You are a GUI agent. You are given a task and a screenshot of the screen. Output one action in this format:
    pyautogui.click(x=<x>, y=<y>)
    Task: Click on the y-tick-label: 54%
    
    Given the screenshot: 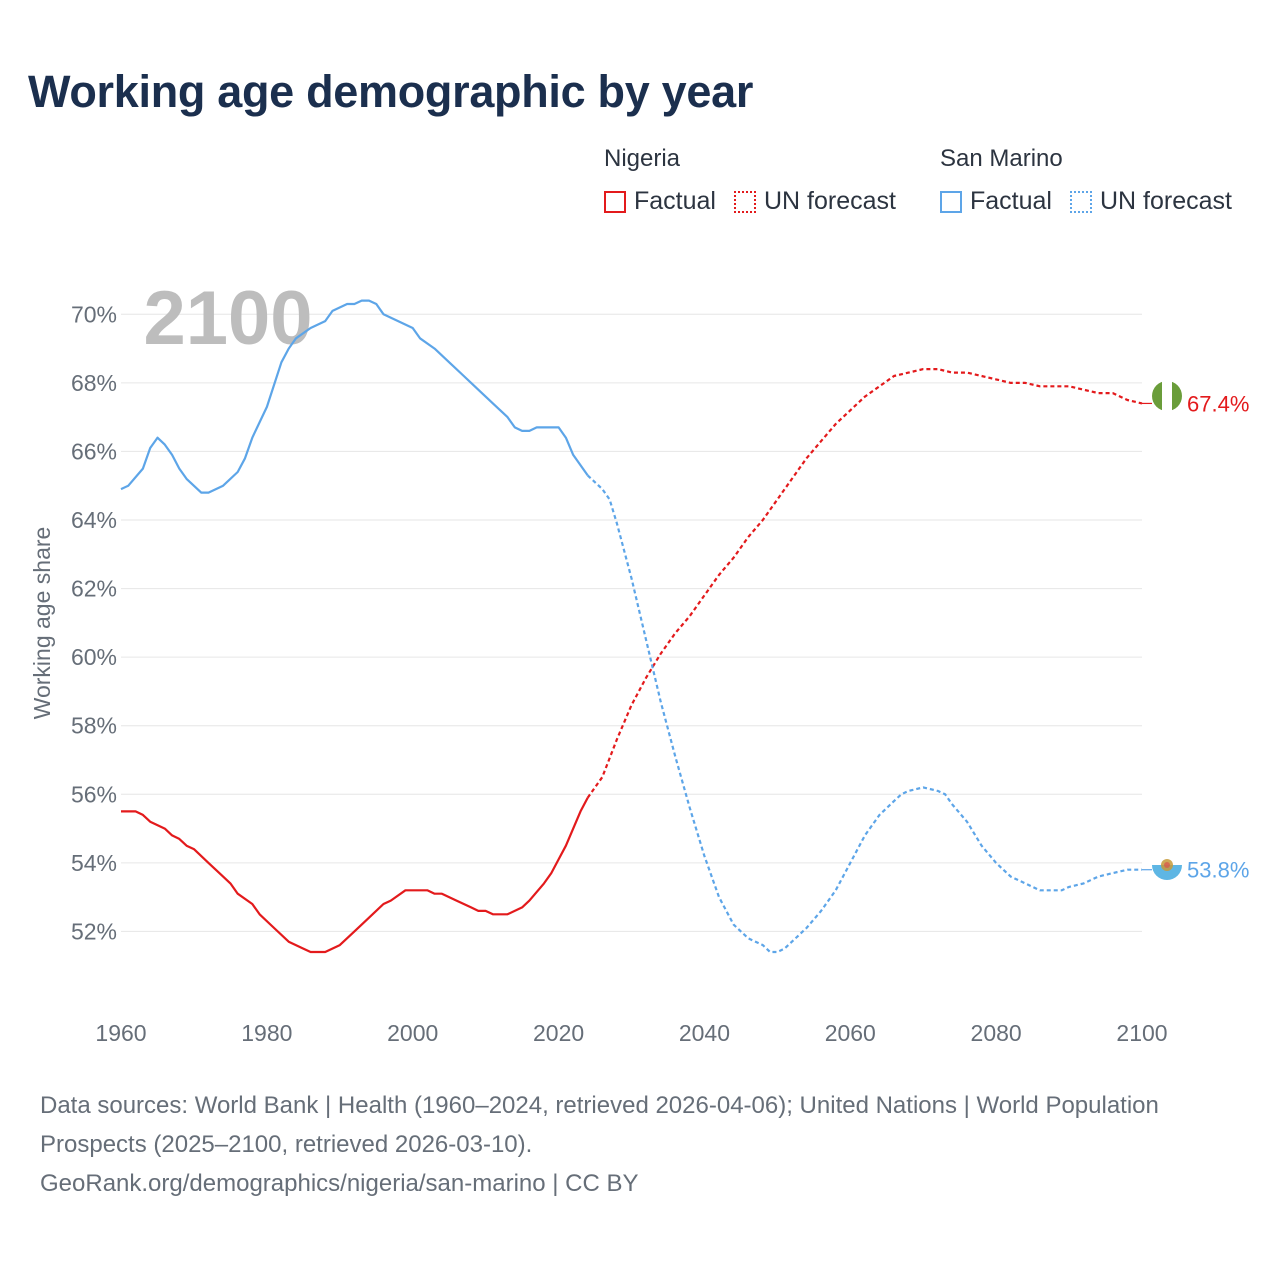 What is the action you would take?
    pyautogui.click(x=94, y=863)
    